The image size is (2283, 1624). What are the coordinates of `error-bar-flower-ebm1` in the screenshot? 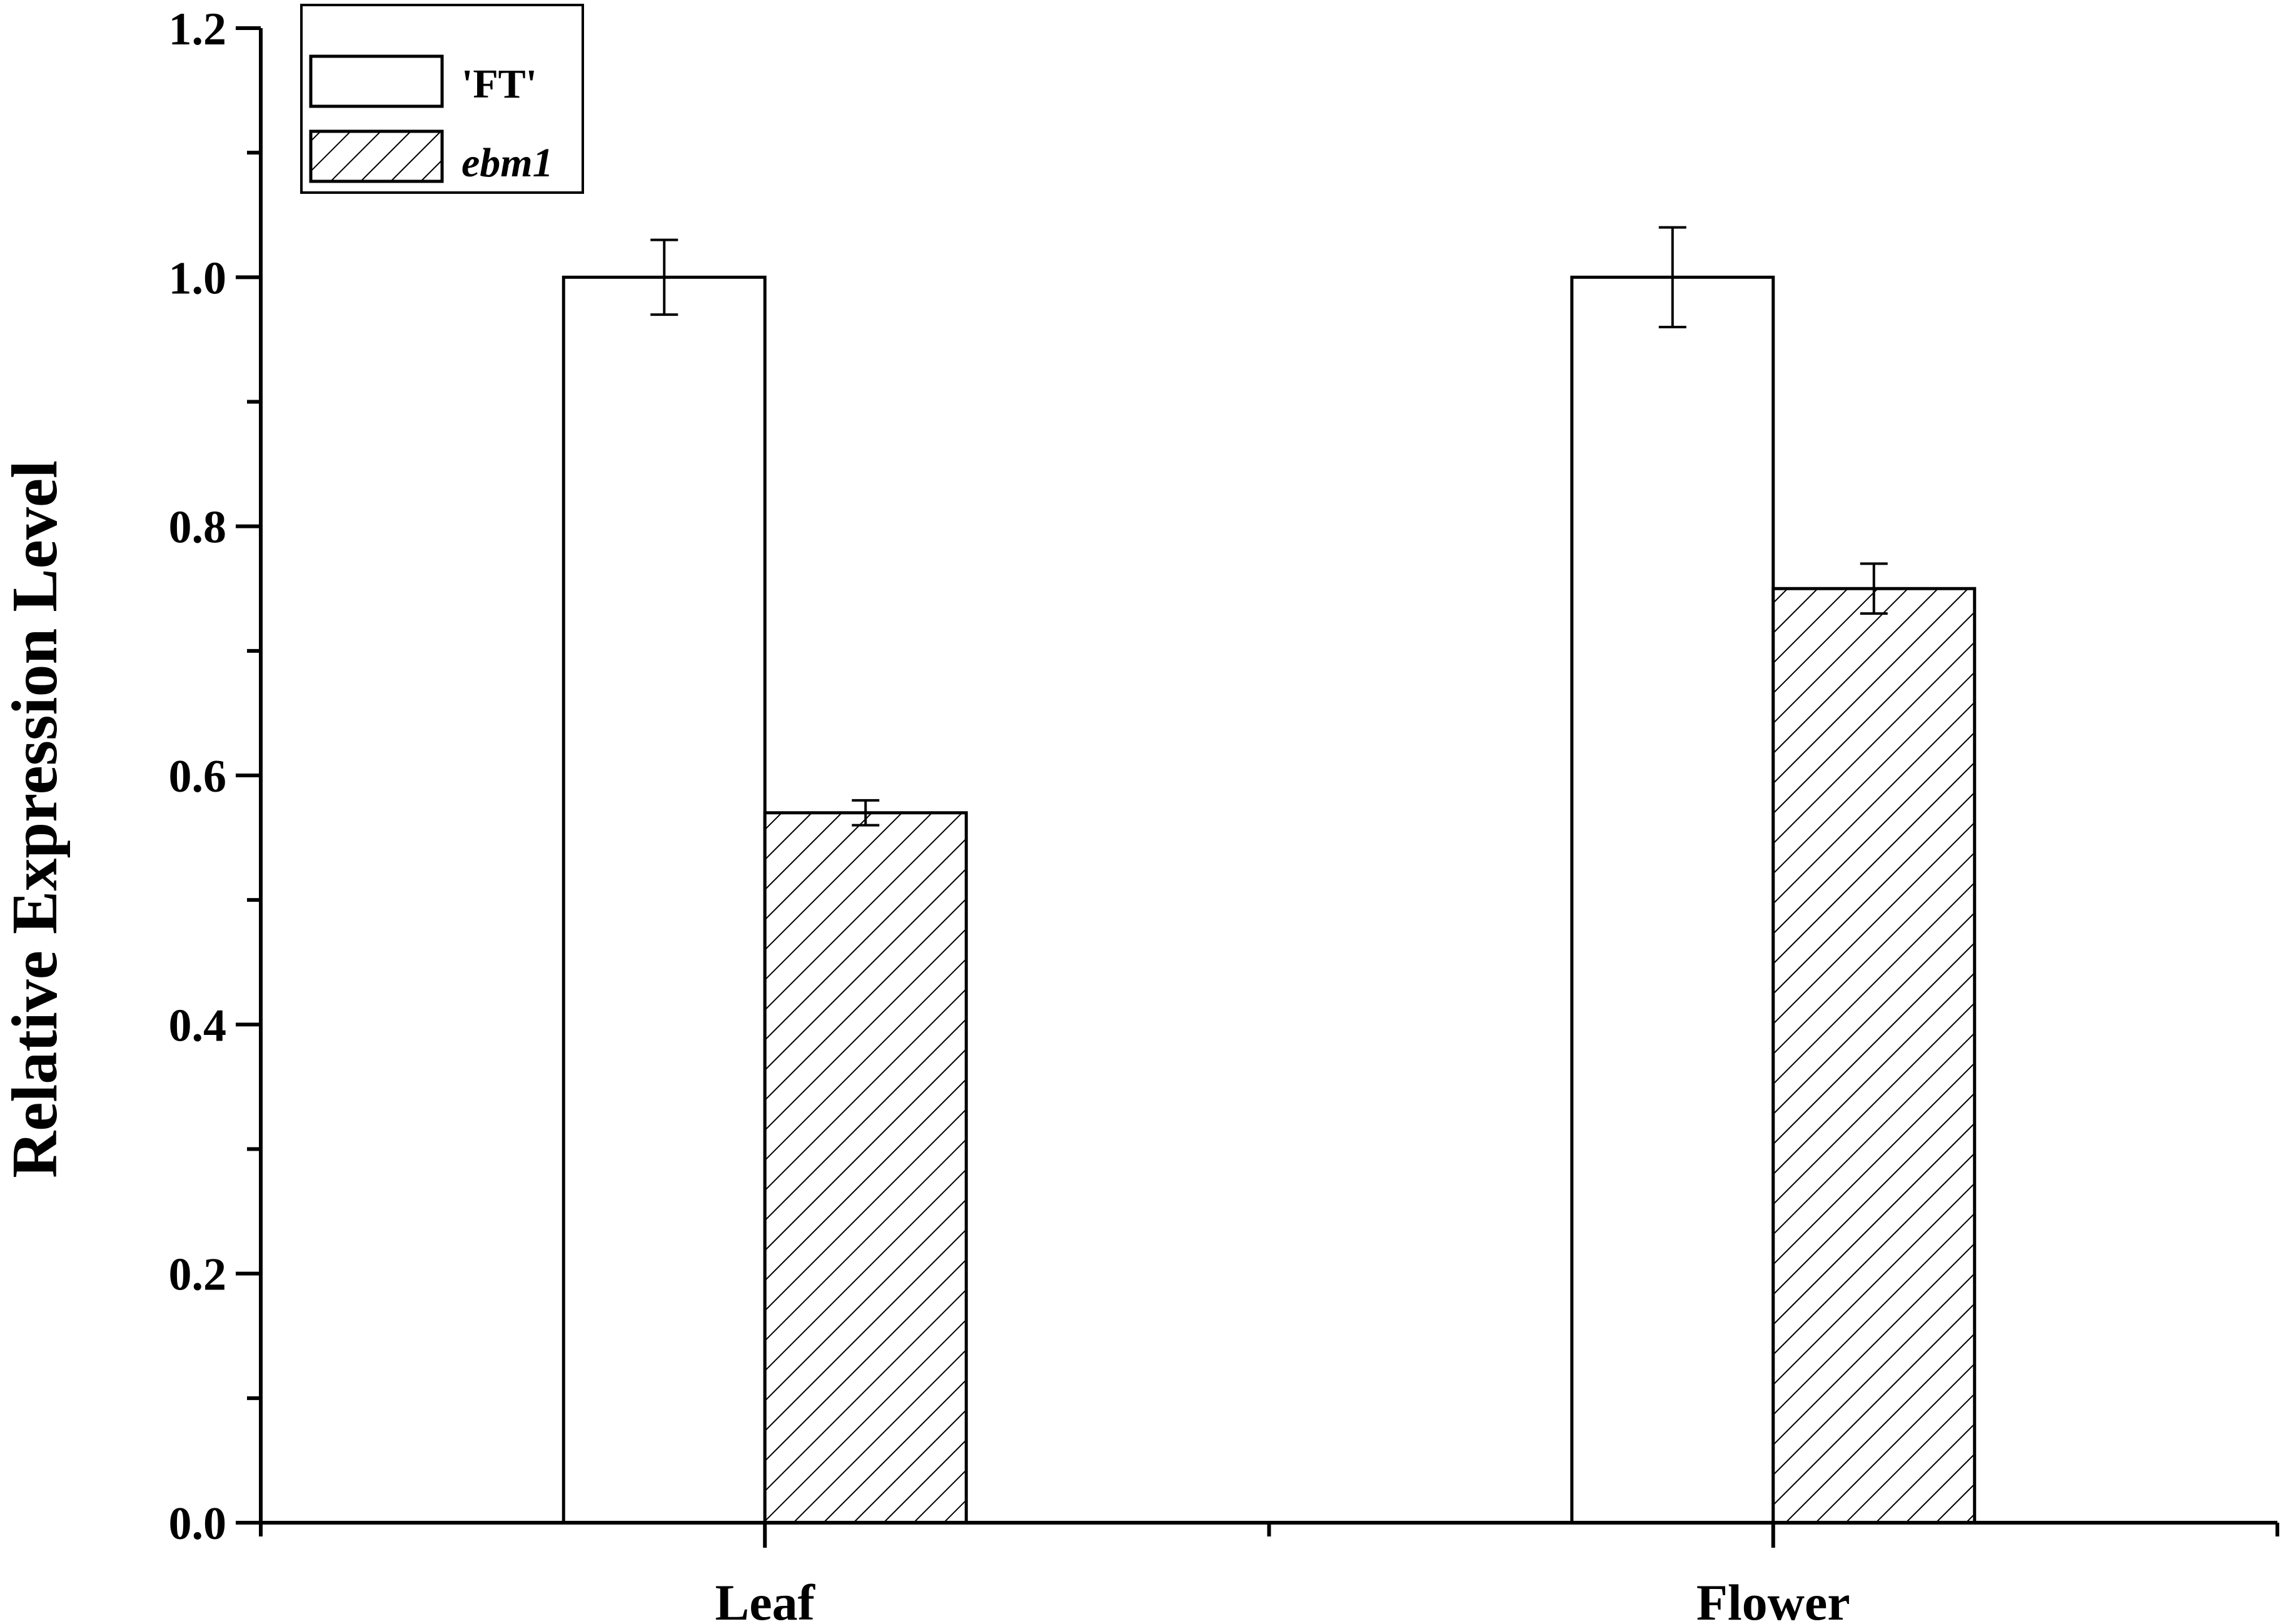 It's located at (1874, 588).